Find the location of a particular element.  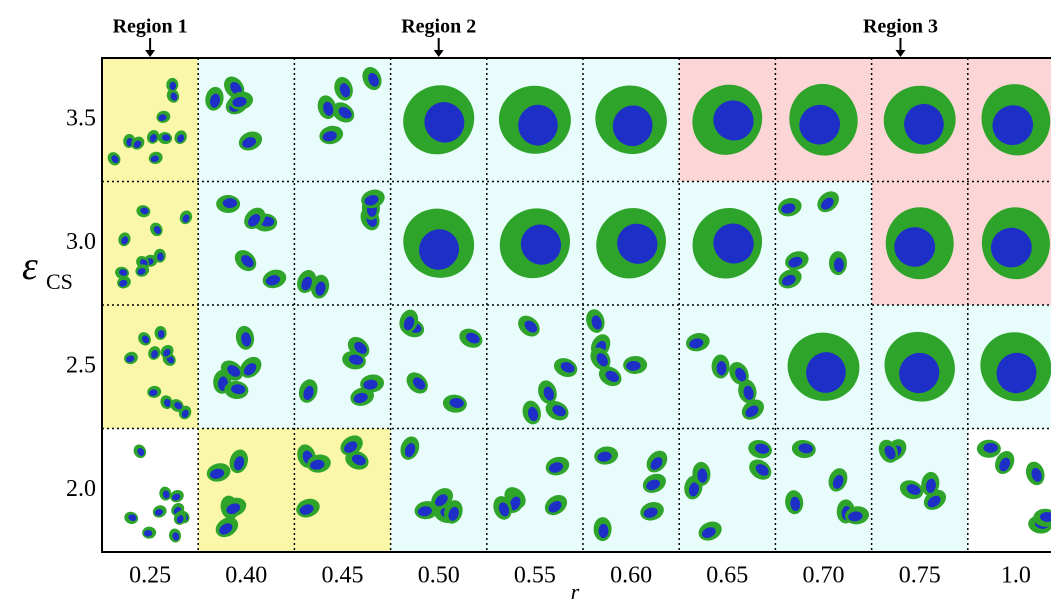

x-axis-label: r is located at coordinates (575, 591).